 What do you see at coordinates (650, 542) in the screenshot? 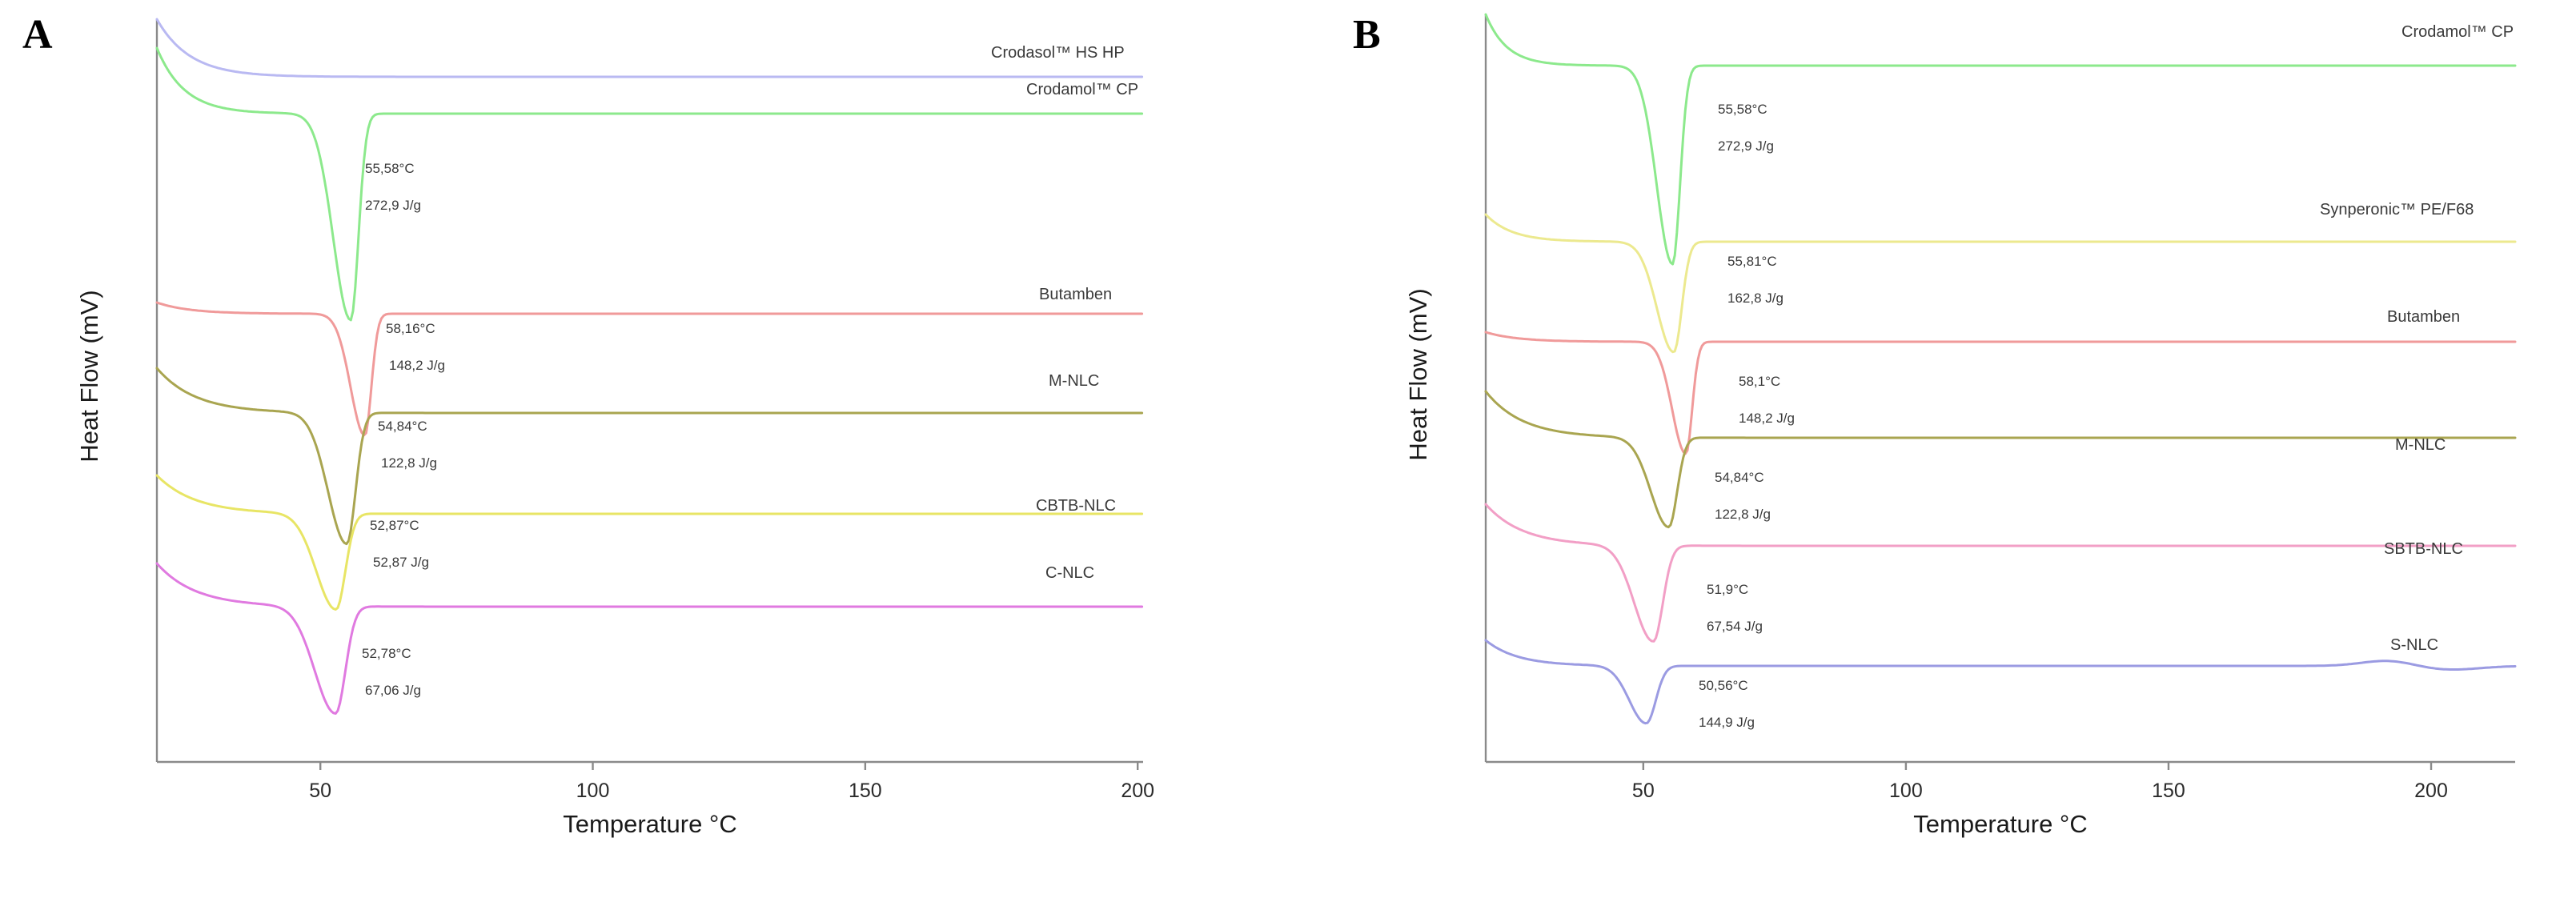
I see `curve-cbtb-nlc` at bounding box center [650, 542].